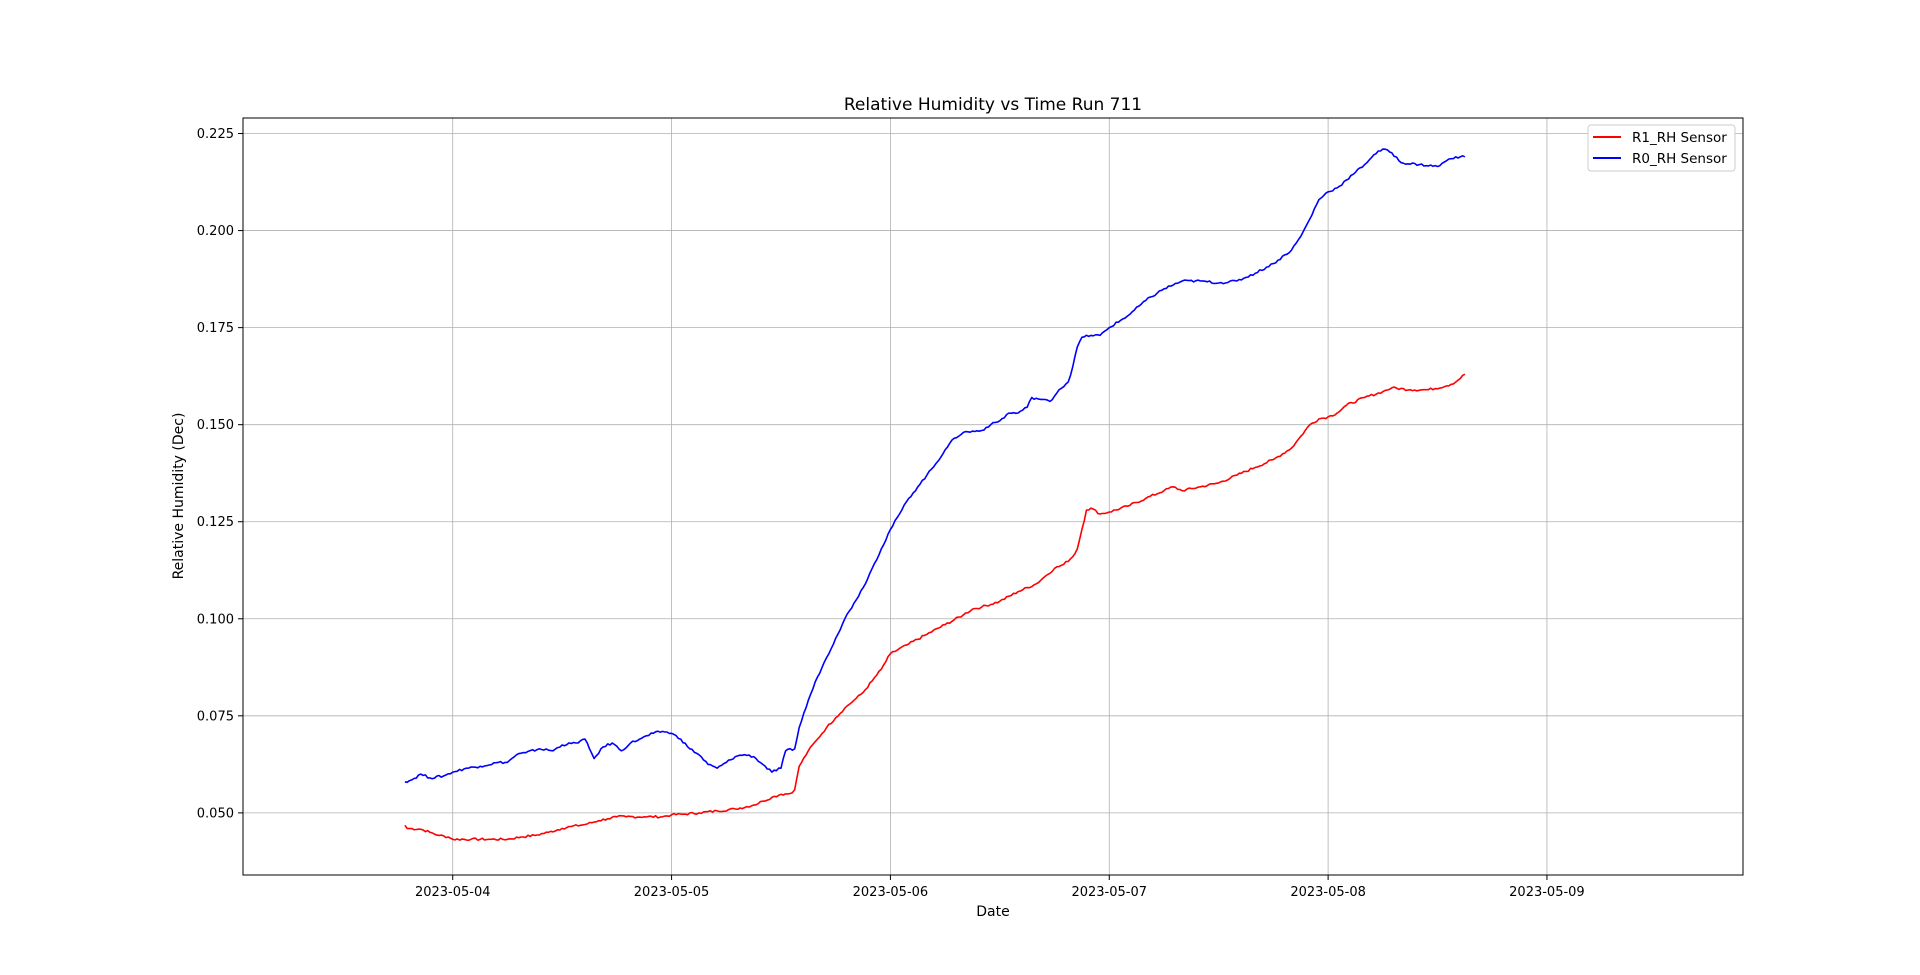 The width and height of the screenshot is (1920, 975). Describe the element at coordinates (215, 522) in the screenshot. I see `y-tick-label: 0.125` at that location.